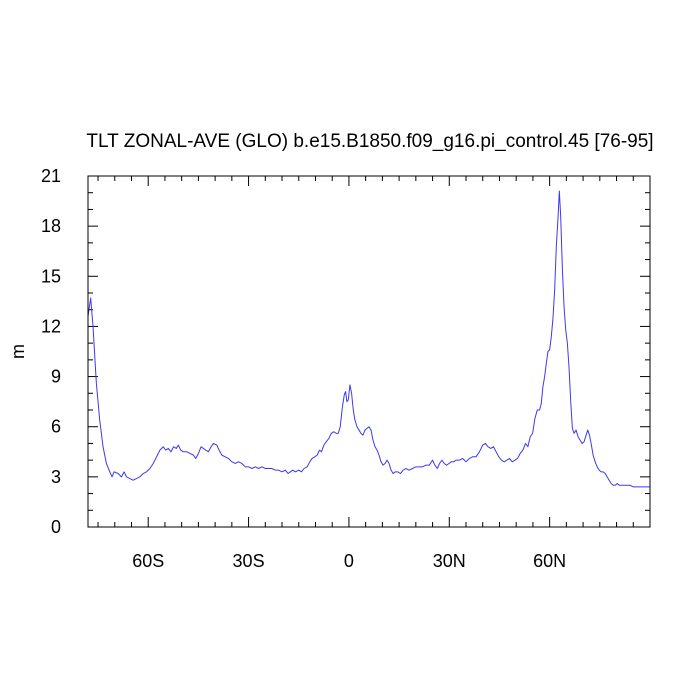 This screenshot has width=700, height=700. I want to click on y-tick-label: 12, so click(51, 326).